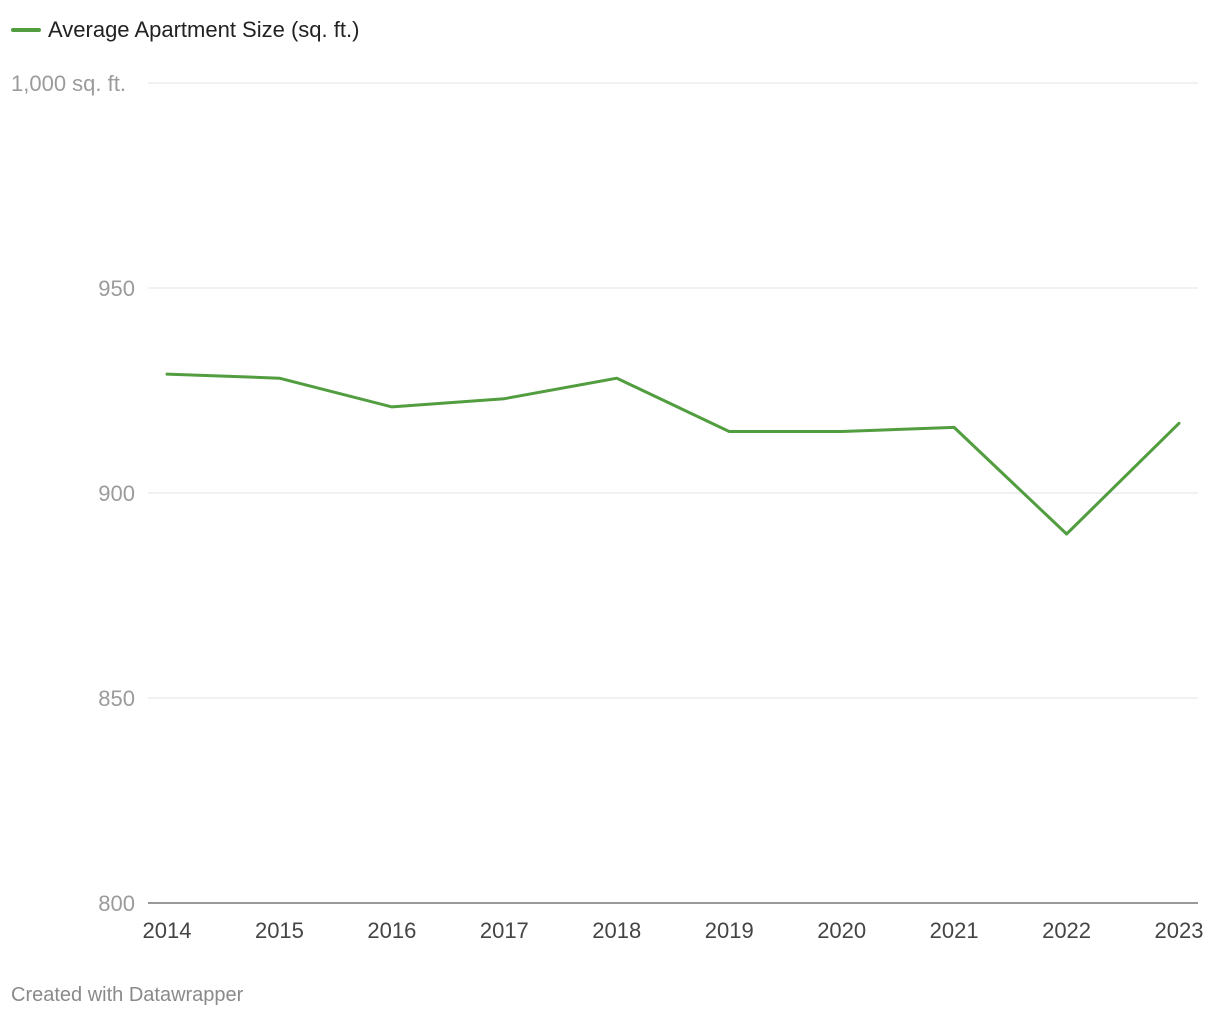 The width and height of the screenshot is (1220, 1020). What do you see at coordinates (616, 930) in the screenshot?
I see `x-tick-label: 2018` at bounding box center [616, 930].